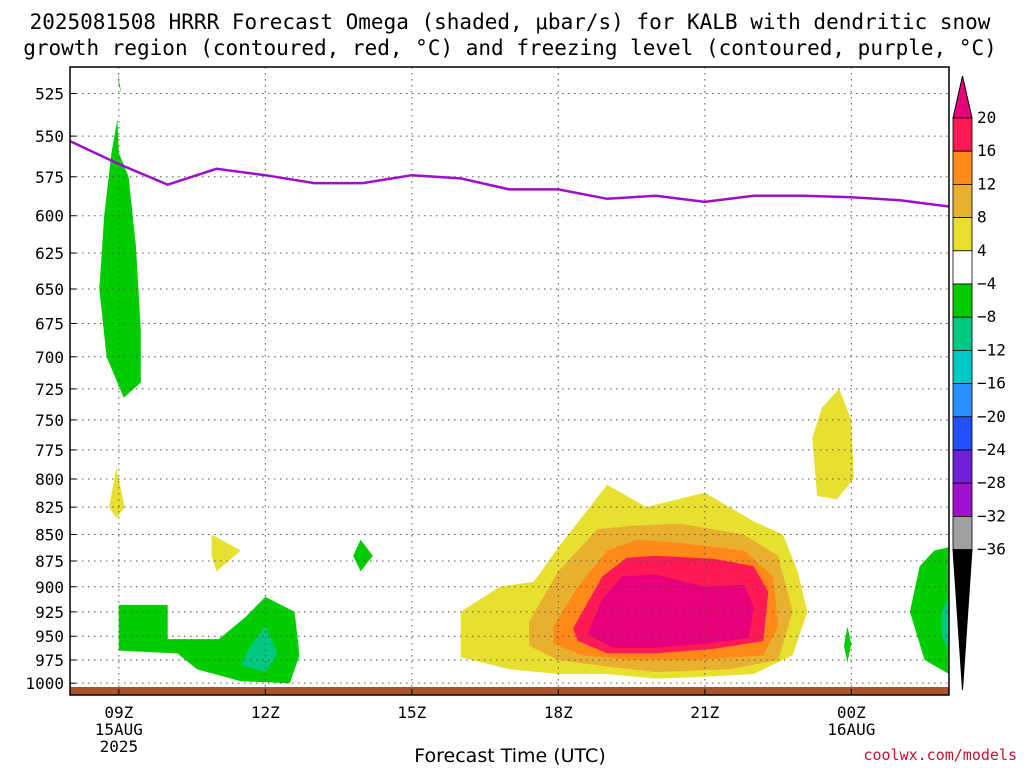 The height and width of the screenshot is (768, 1024). What do you see at coordinates (49, 507) in the screenshot?
I see `y-tick-label-12: 825` at bounding box center [49, 507].